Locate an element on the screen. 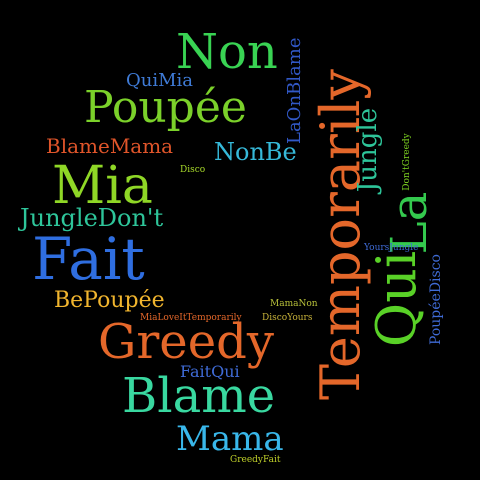  word-non: Non is located at coordinates (227, 52).